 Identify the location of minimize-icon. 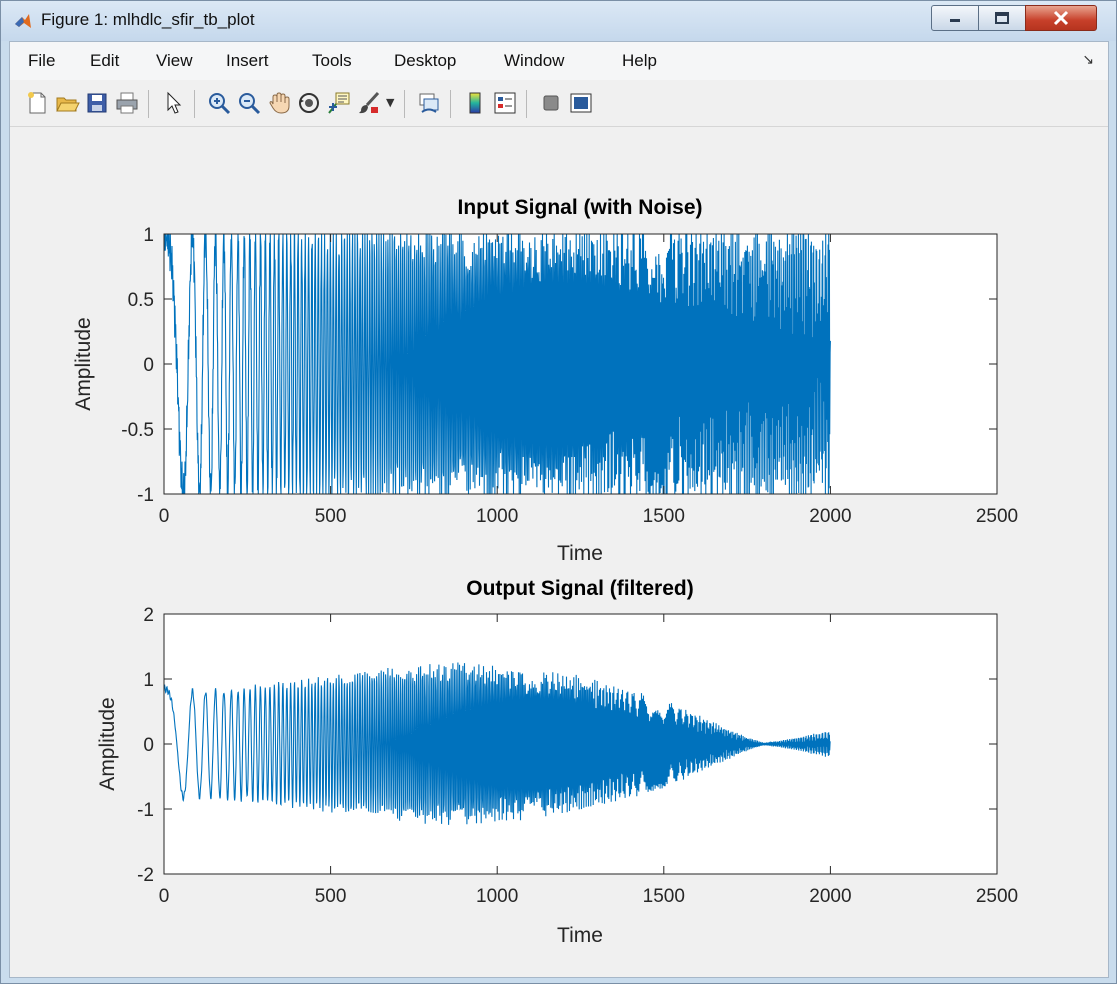
(955, 20).